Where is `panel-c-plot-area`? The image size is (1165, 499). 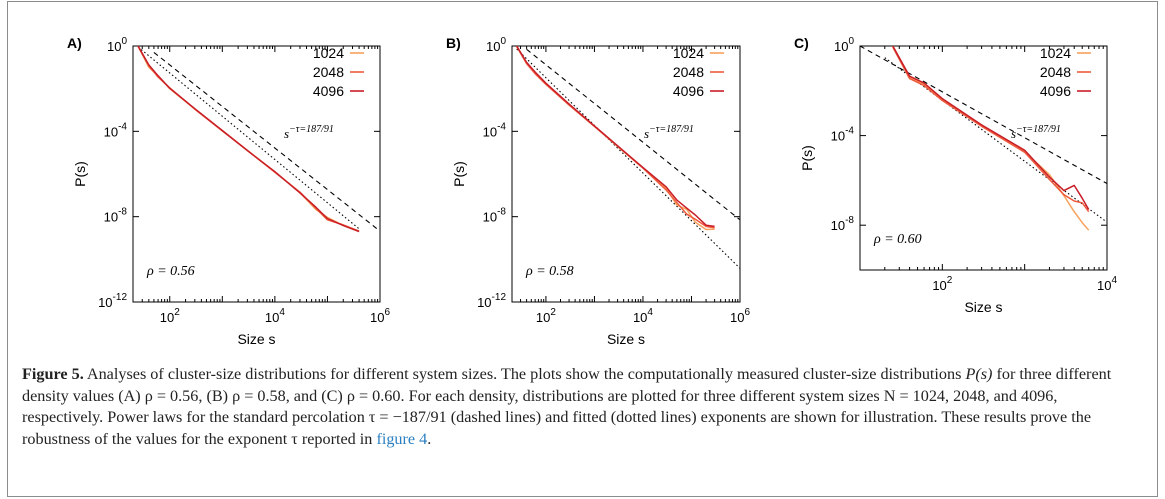 panel-c-plot-area is located at coordinates (983, 138).